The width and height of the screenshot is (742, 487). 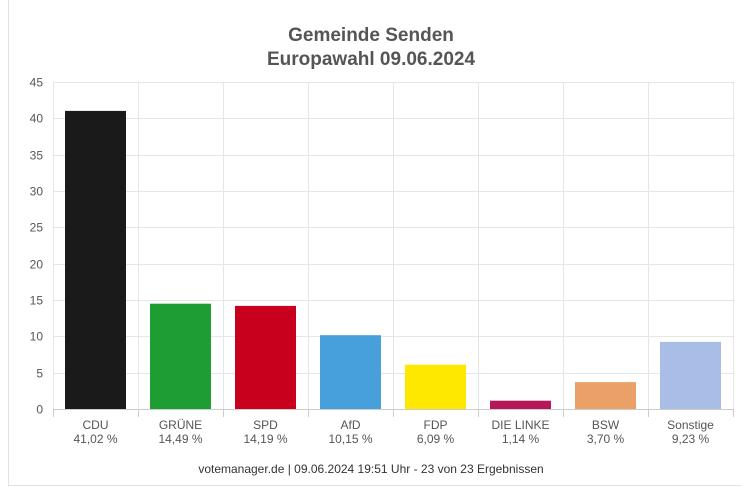 I want to click on value-label: 10,15 %, so click(x=350, y=439).